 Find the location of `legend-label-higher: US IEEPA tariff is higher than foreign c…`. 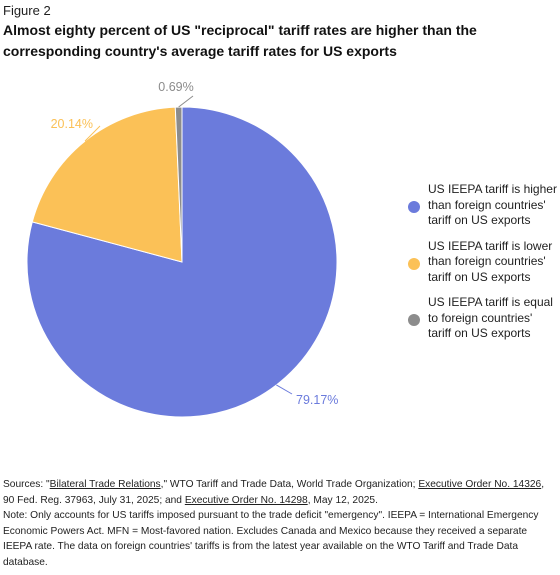

legend-label-higher: US IEEPA tariff is higher than foreign c… is located at coordinates (492, 204).